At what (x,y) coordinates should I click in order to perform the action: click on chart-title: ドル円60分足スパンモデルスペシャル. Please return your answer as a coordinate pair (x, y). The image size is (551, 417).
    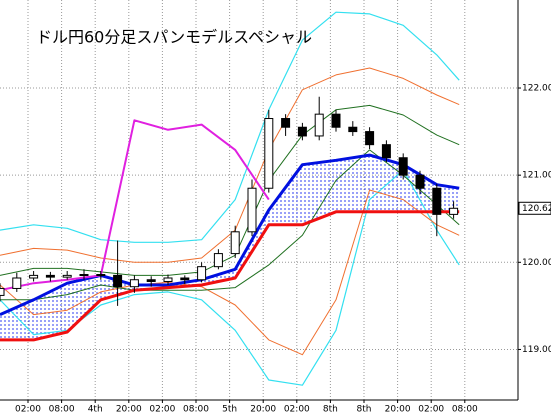
    Looking at the image, I should click on (174, 37).